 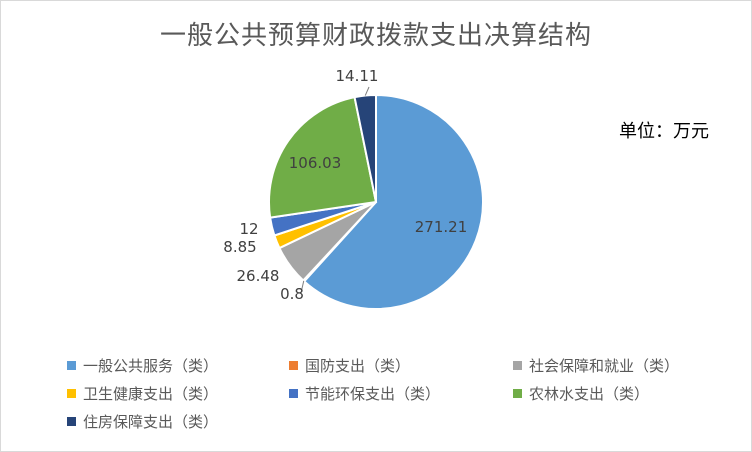 I want to click on legend-label: 农林水支出（类）, so click(x=589, y=394).